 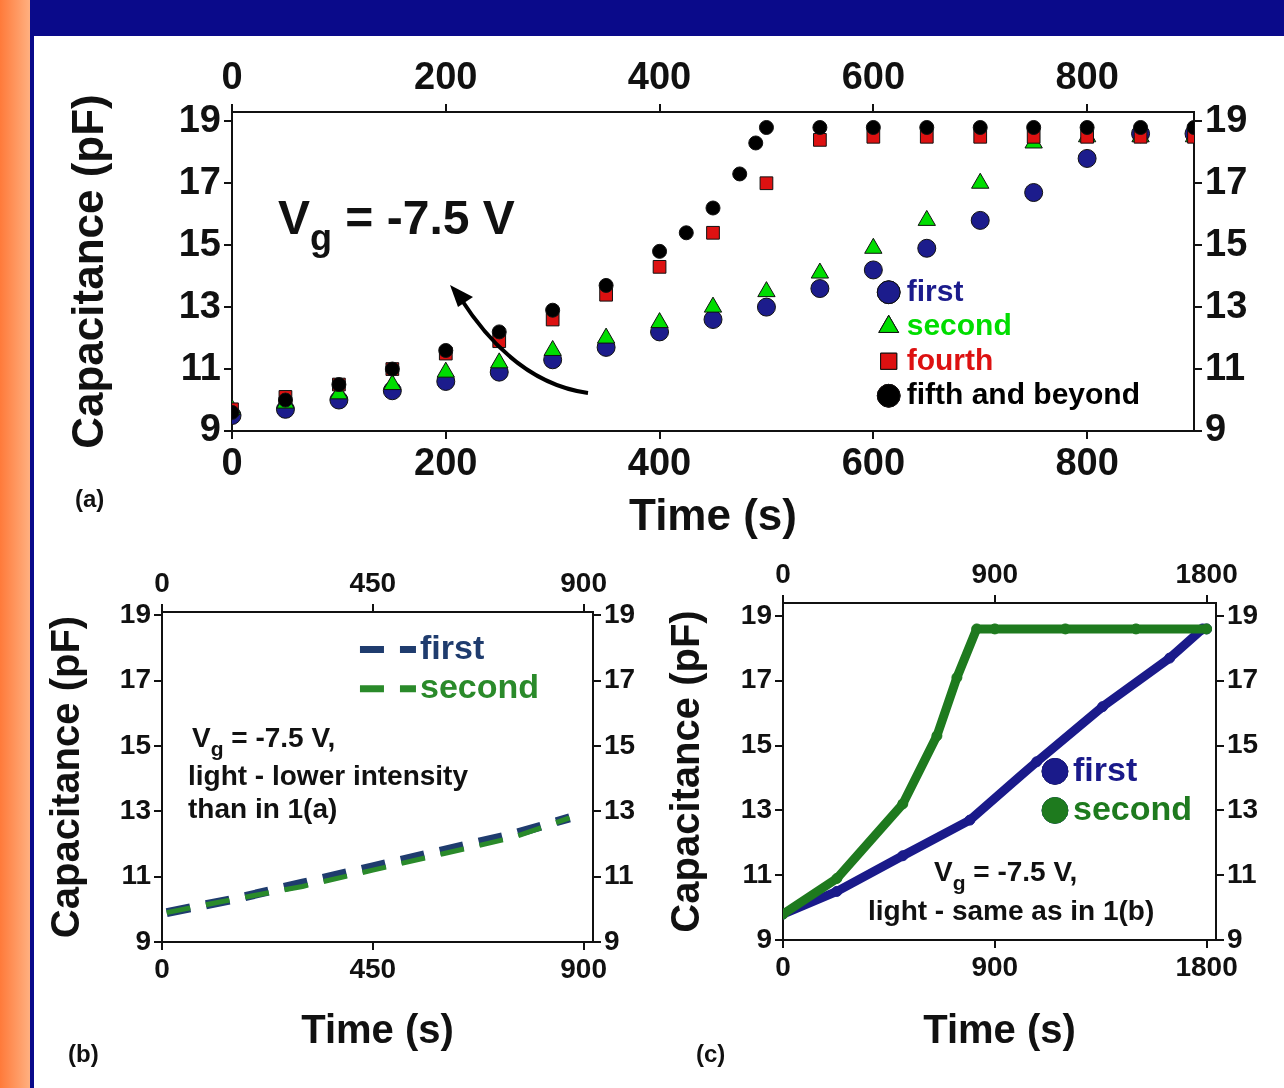 What do you see at coordinates (263, 809) in the screenshot?
I see `annotation: than in 1(a)` at bounding box center [263, 809].